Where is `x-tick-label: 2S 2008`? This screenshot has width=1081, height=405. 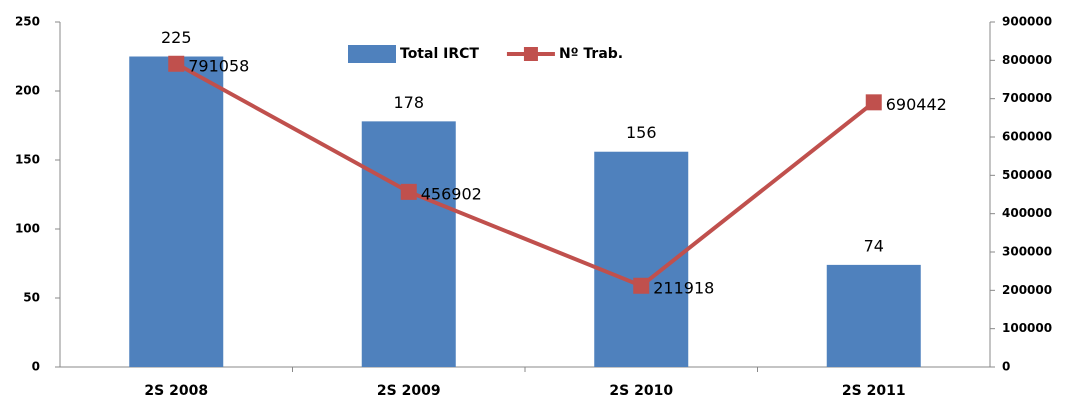 x-tick-label: 2S 2008 is located at coordinates (176, 391).